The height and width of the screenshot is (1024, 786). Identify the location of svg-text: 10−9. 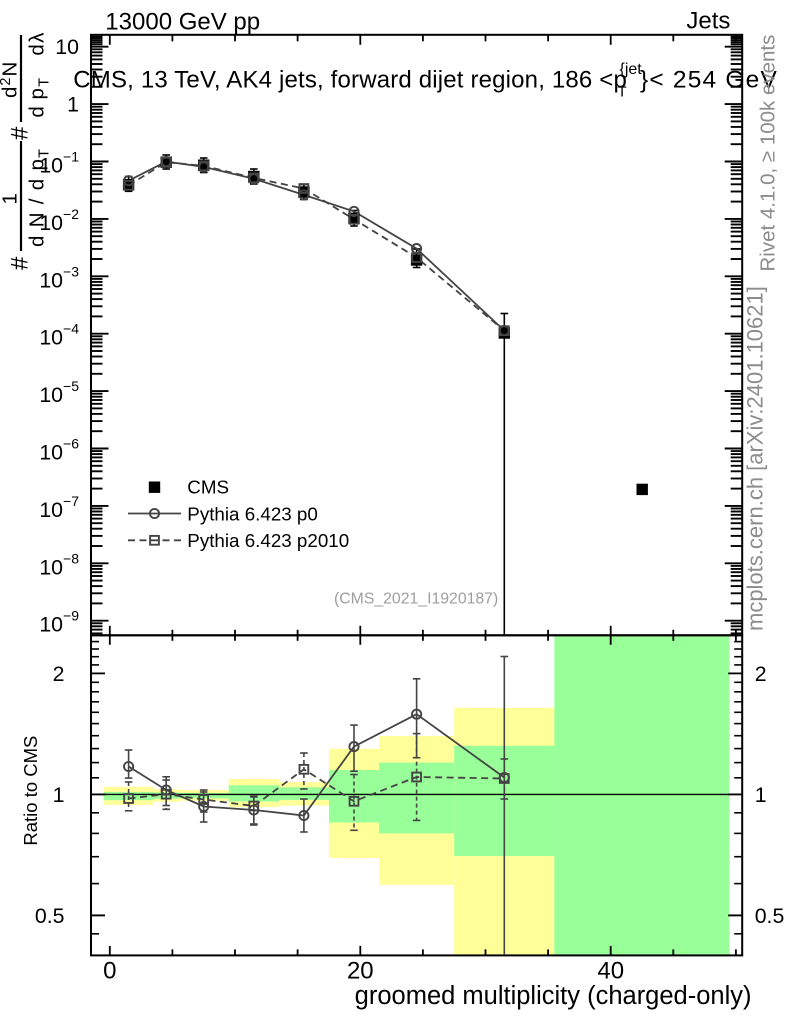
(59, 622).